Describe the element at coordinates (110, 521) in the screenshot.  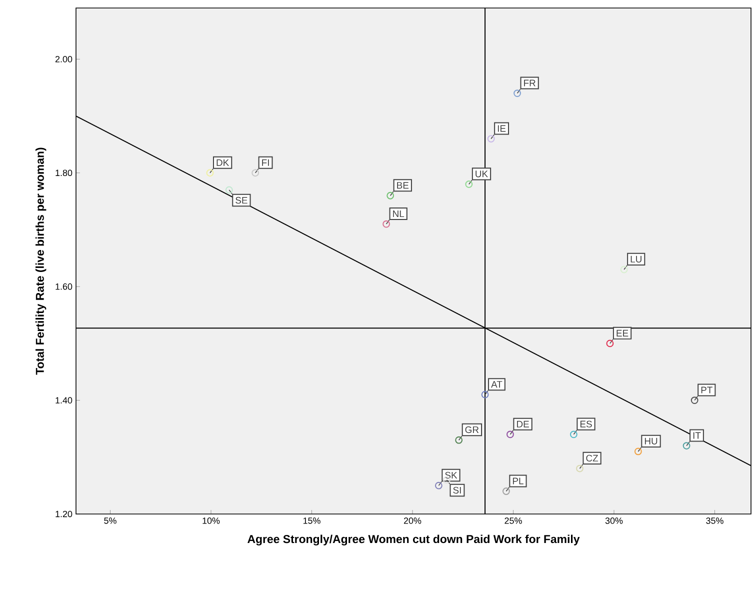
I see `x-tick-label: 5%` at that location.